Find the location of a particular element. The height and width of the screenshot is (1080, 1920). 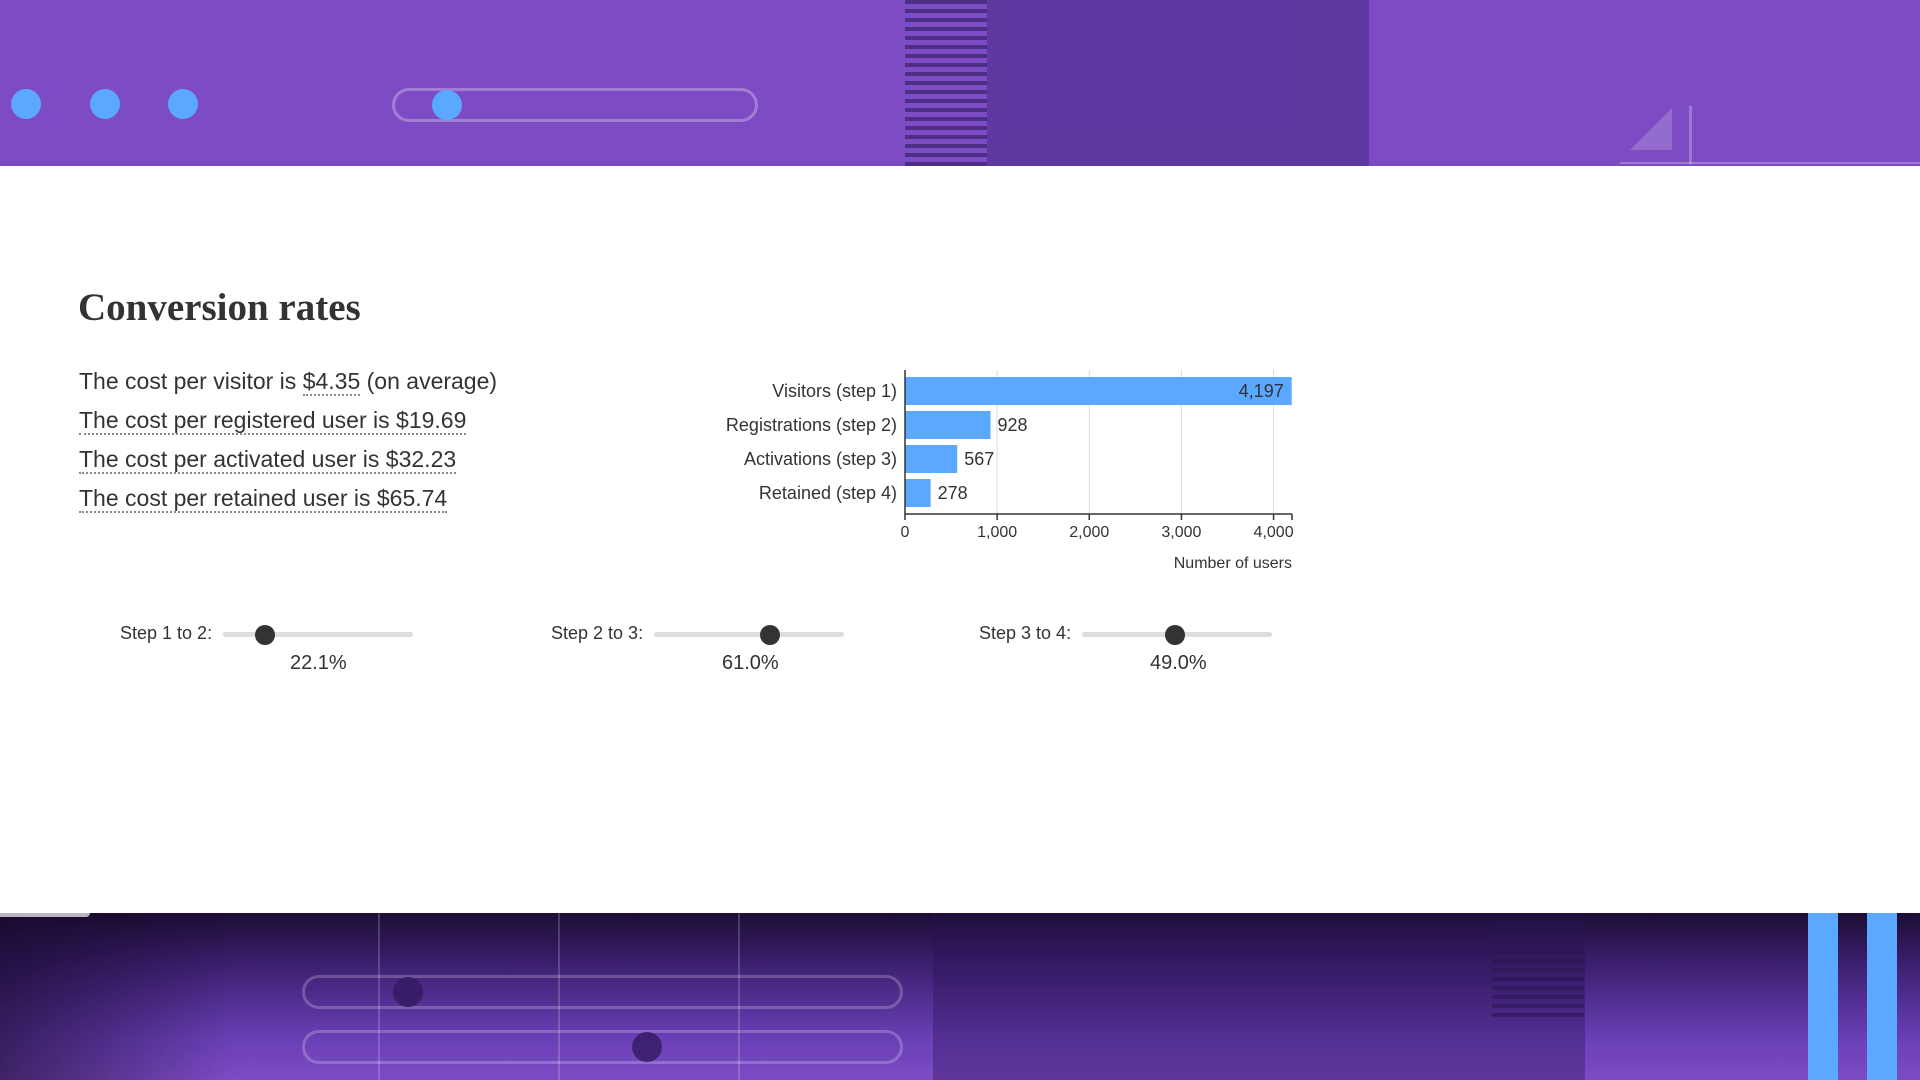

category-label: Retained (step 4) is located at coordinates (828, 493).